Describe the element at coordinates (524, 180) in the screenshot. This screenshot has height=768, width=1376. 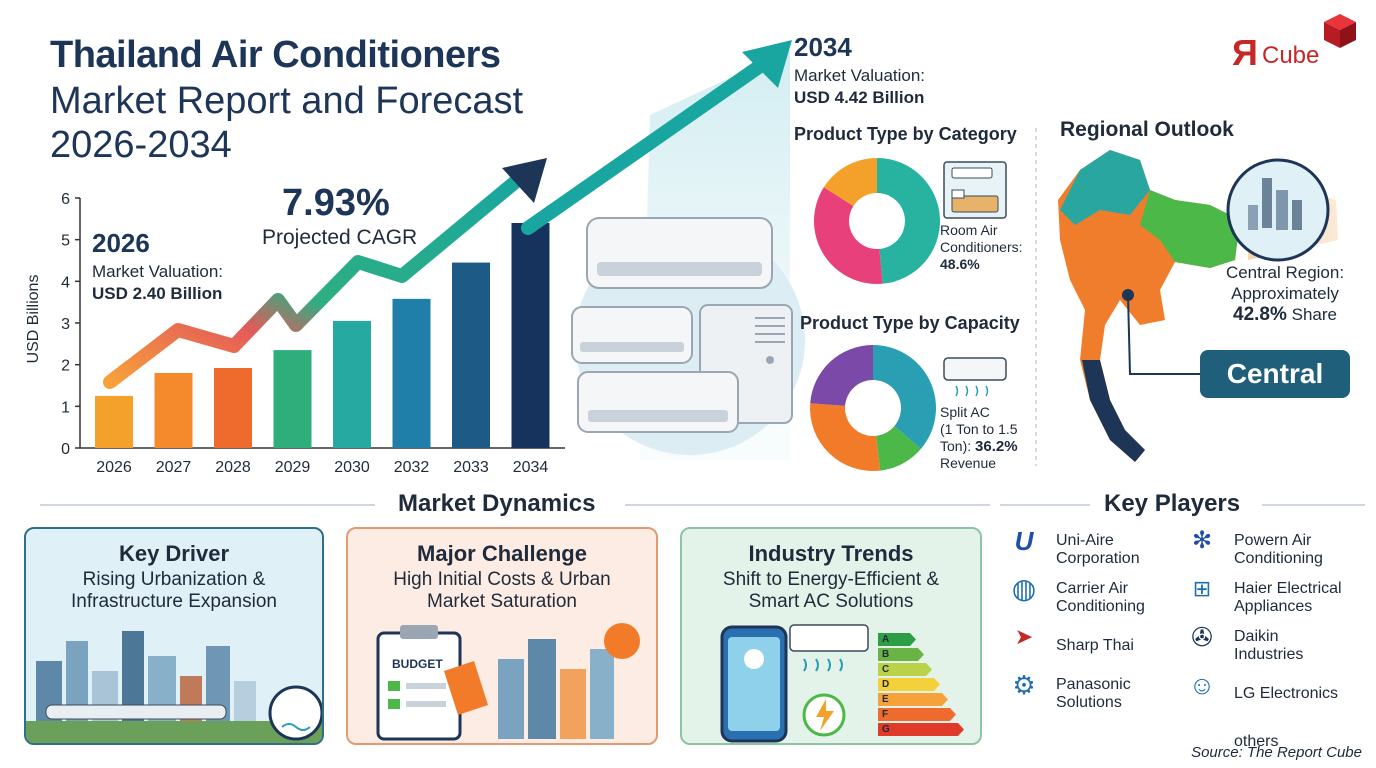
I see `trend-arrow-head` at that location.